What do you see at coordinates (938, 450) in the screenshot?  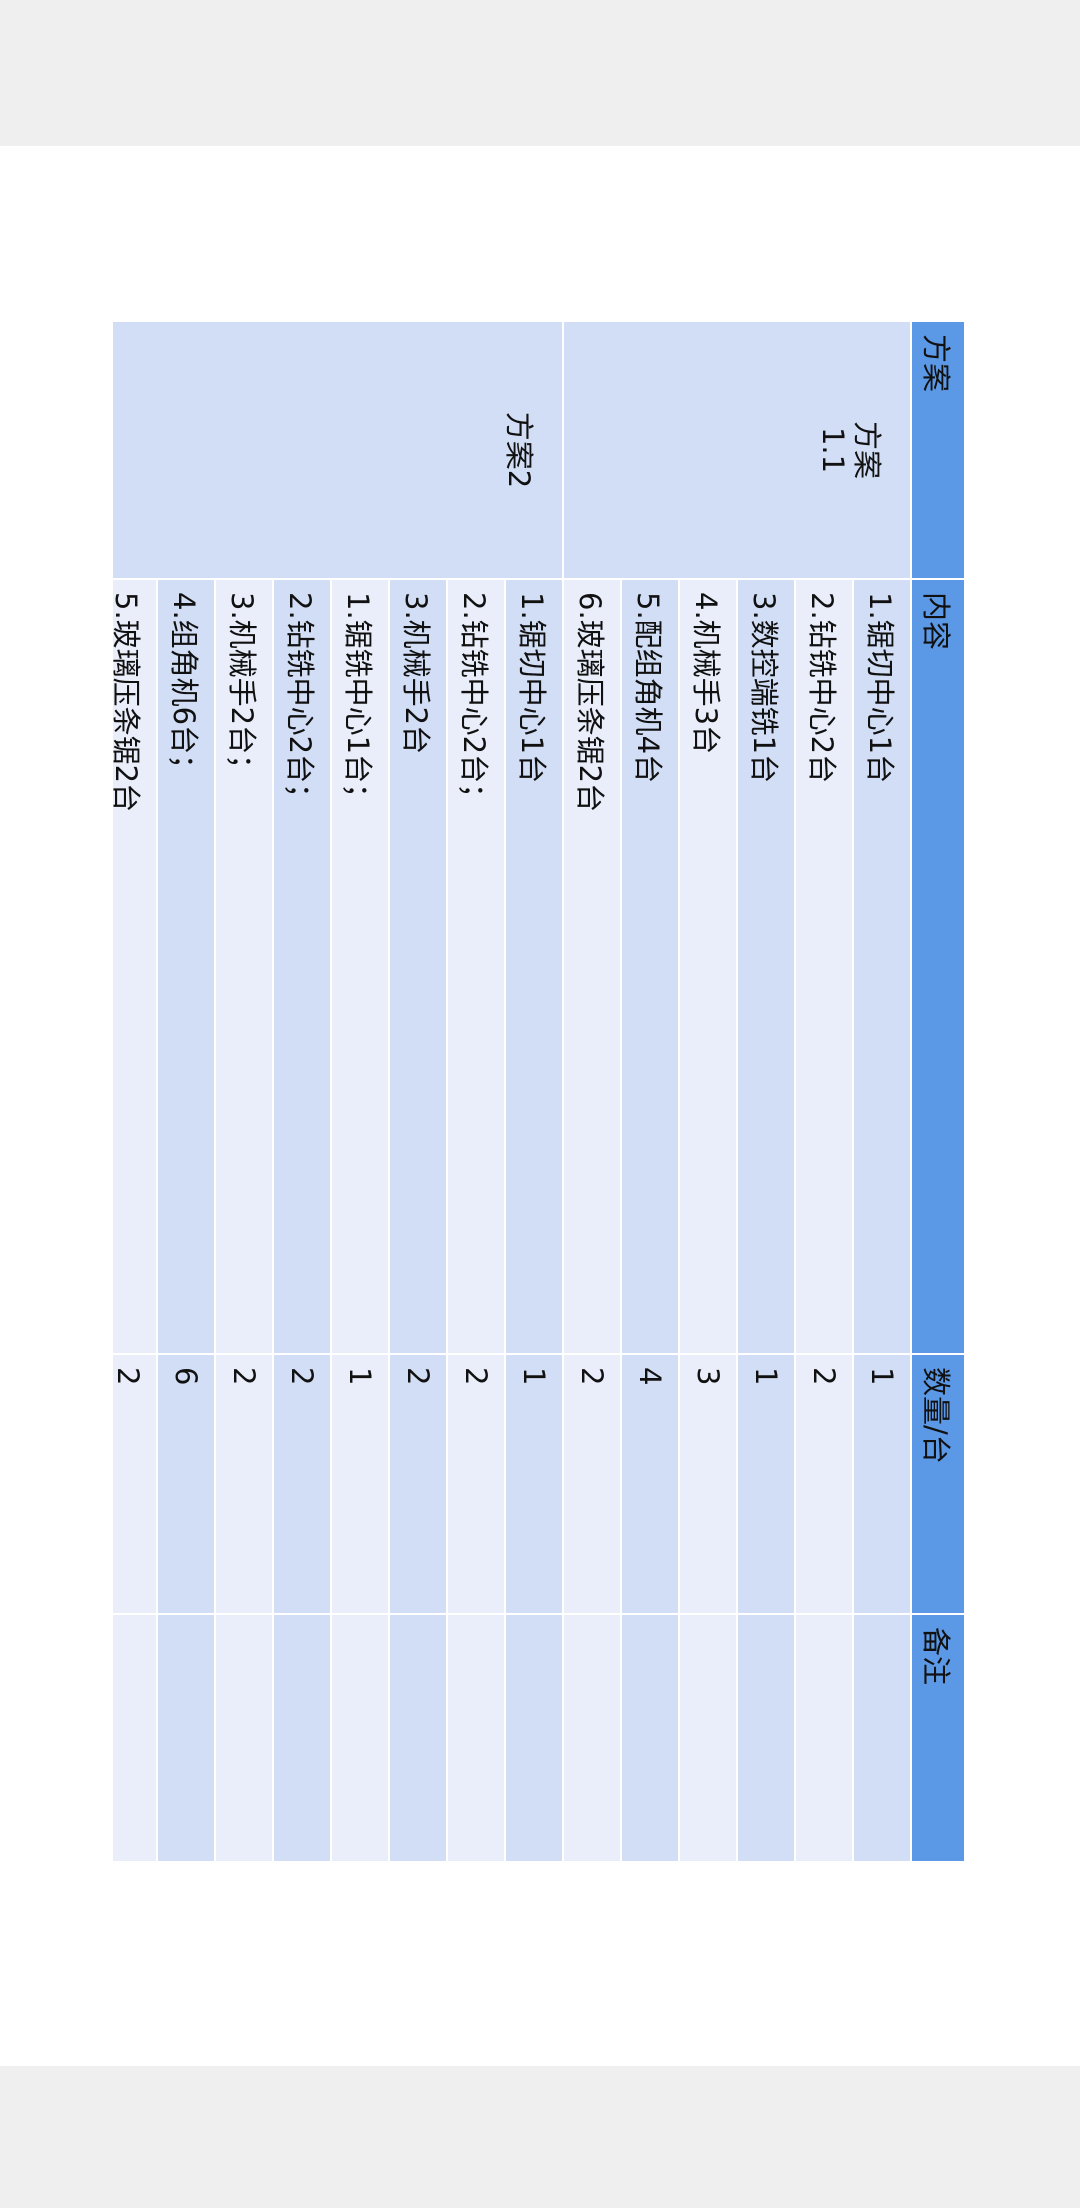 I see `header-plan: 方案` at bounding box center [938, 450].